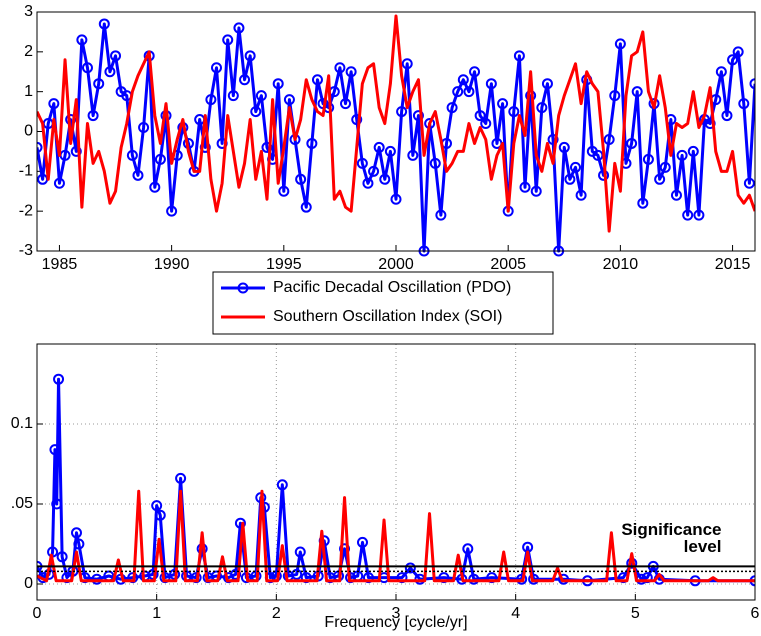  What do you see at coordinates (22, 423) in the screenshot?
I see `y-tick-label: 0.1` at bounding box center [22, 423].